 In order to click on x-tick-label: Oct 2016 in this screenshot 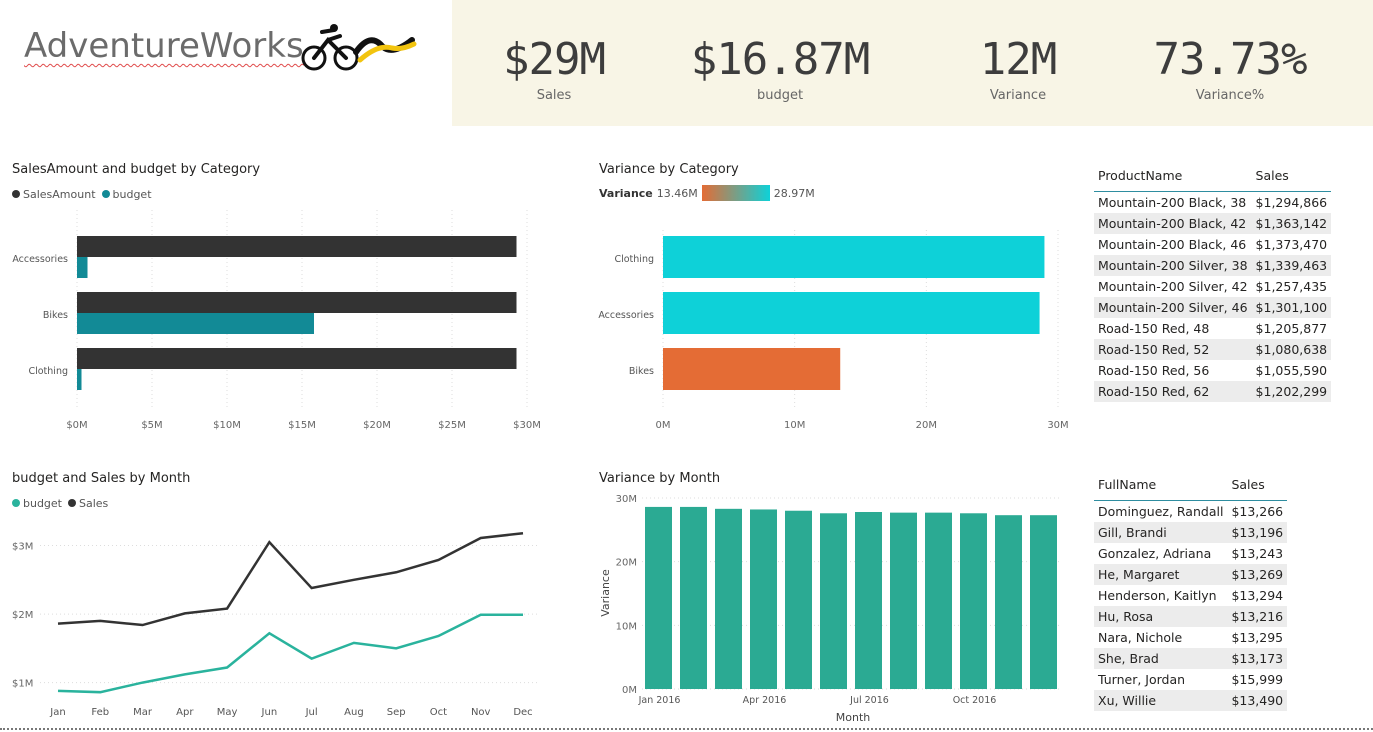, I will do `click(975, 700)`.